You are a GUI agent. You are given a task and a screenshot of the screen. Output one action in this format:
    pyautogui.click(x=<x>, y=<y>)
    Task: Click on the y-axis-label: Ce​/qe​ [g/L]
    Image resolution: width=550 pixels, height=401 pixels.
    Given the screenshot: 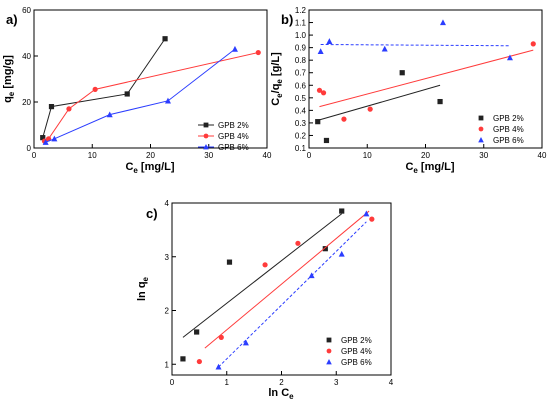 What is the action you would take?
    pyautogui.click(x=277, y=79)
    